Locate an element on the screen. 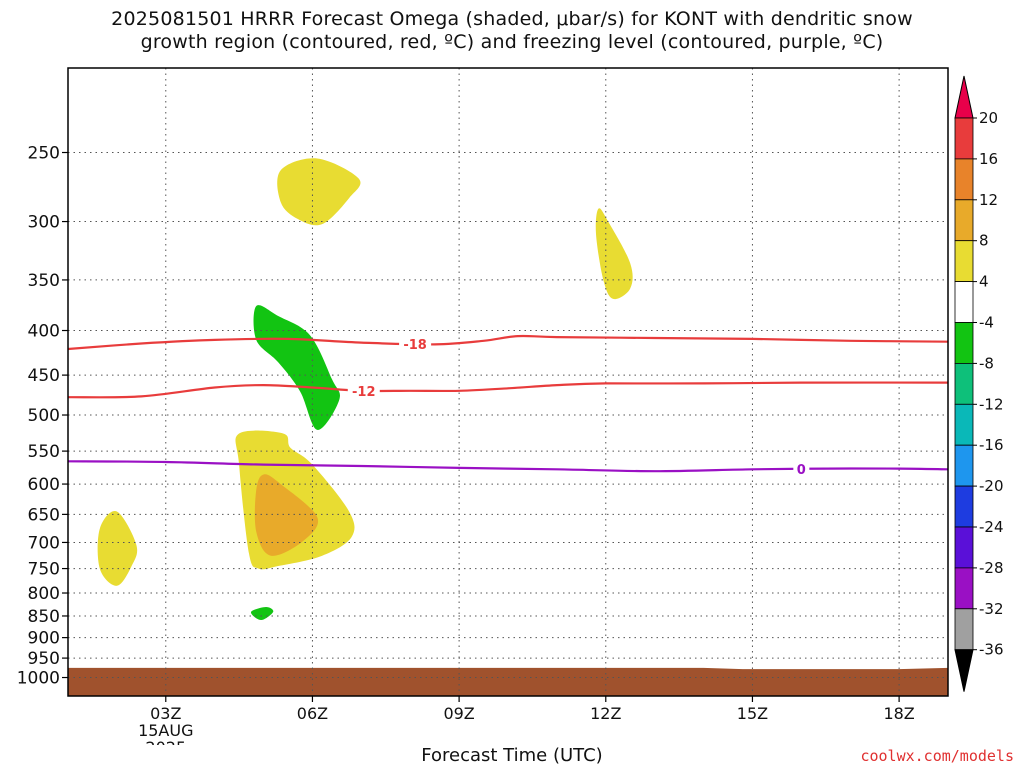  contour-label-bg--18 is located at coordinates (415, 343).